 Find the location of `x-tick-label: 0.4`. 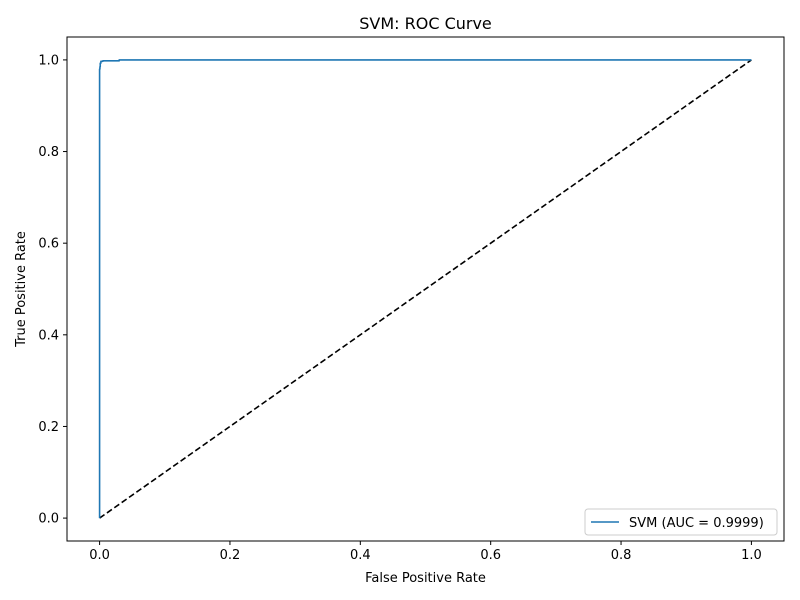

x-tick-label: 0.4 is located at coordinates (360, 555).